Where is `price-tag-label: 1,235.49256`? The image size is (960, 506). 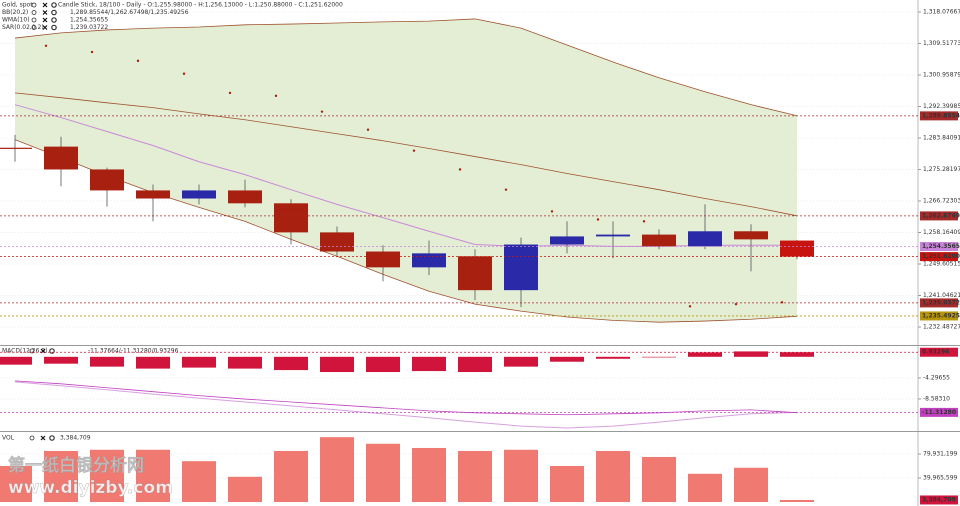
price-tag-label: 1,235.49256 is located at coordinates (941, 315).